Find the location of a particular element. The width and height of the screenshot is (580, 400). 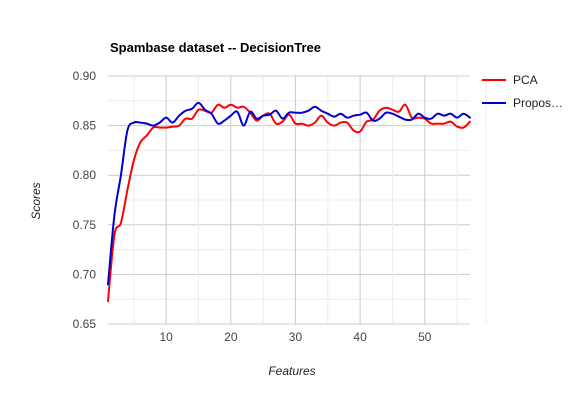

y-axis-title: Scores is located at coordinates (36, 200).